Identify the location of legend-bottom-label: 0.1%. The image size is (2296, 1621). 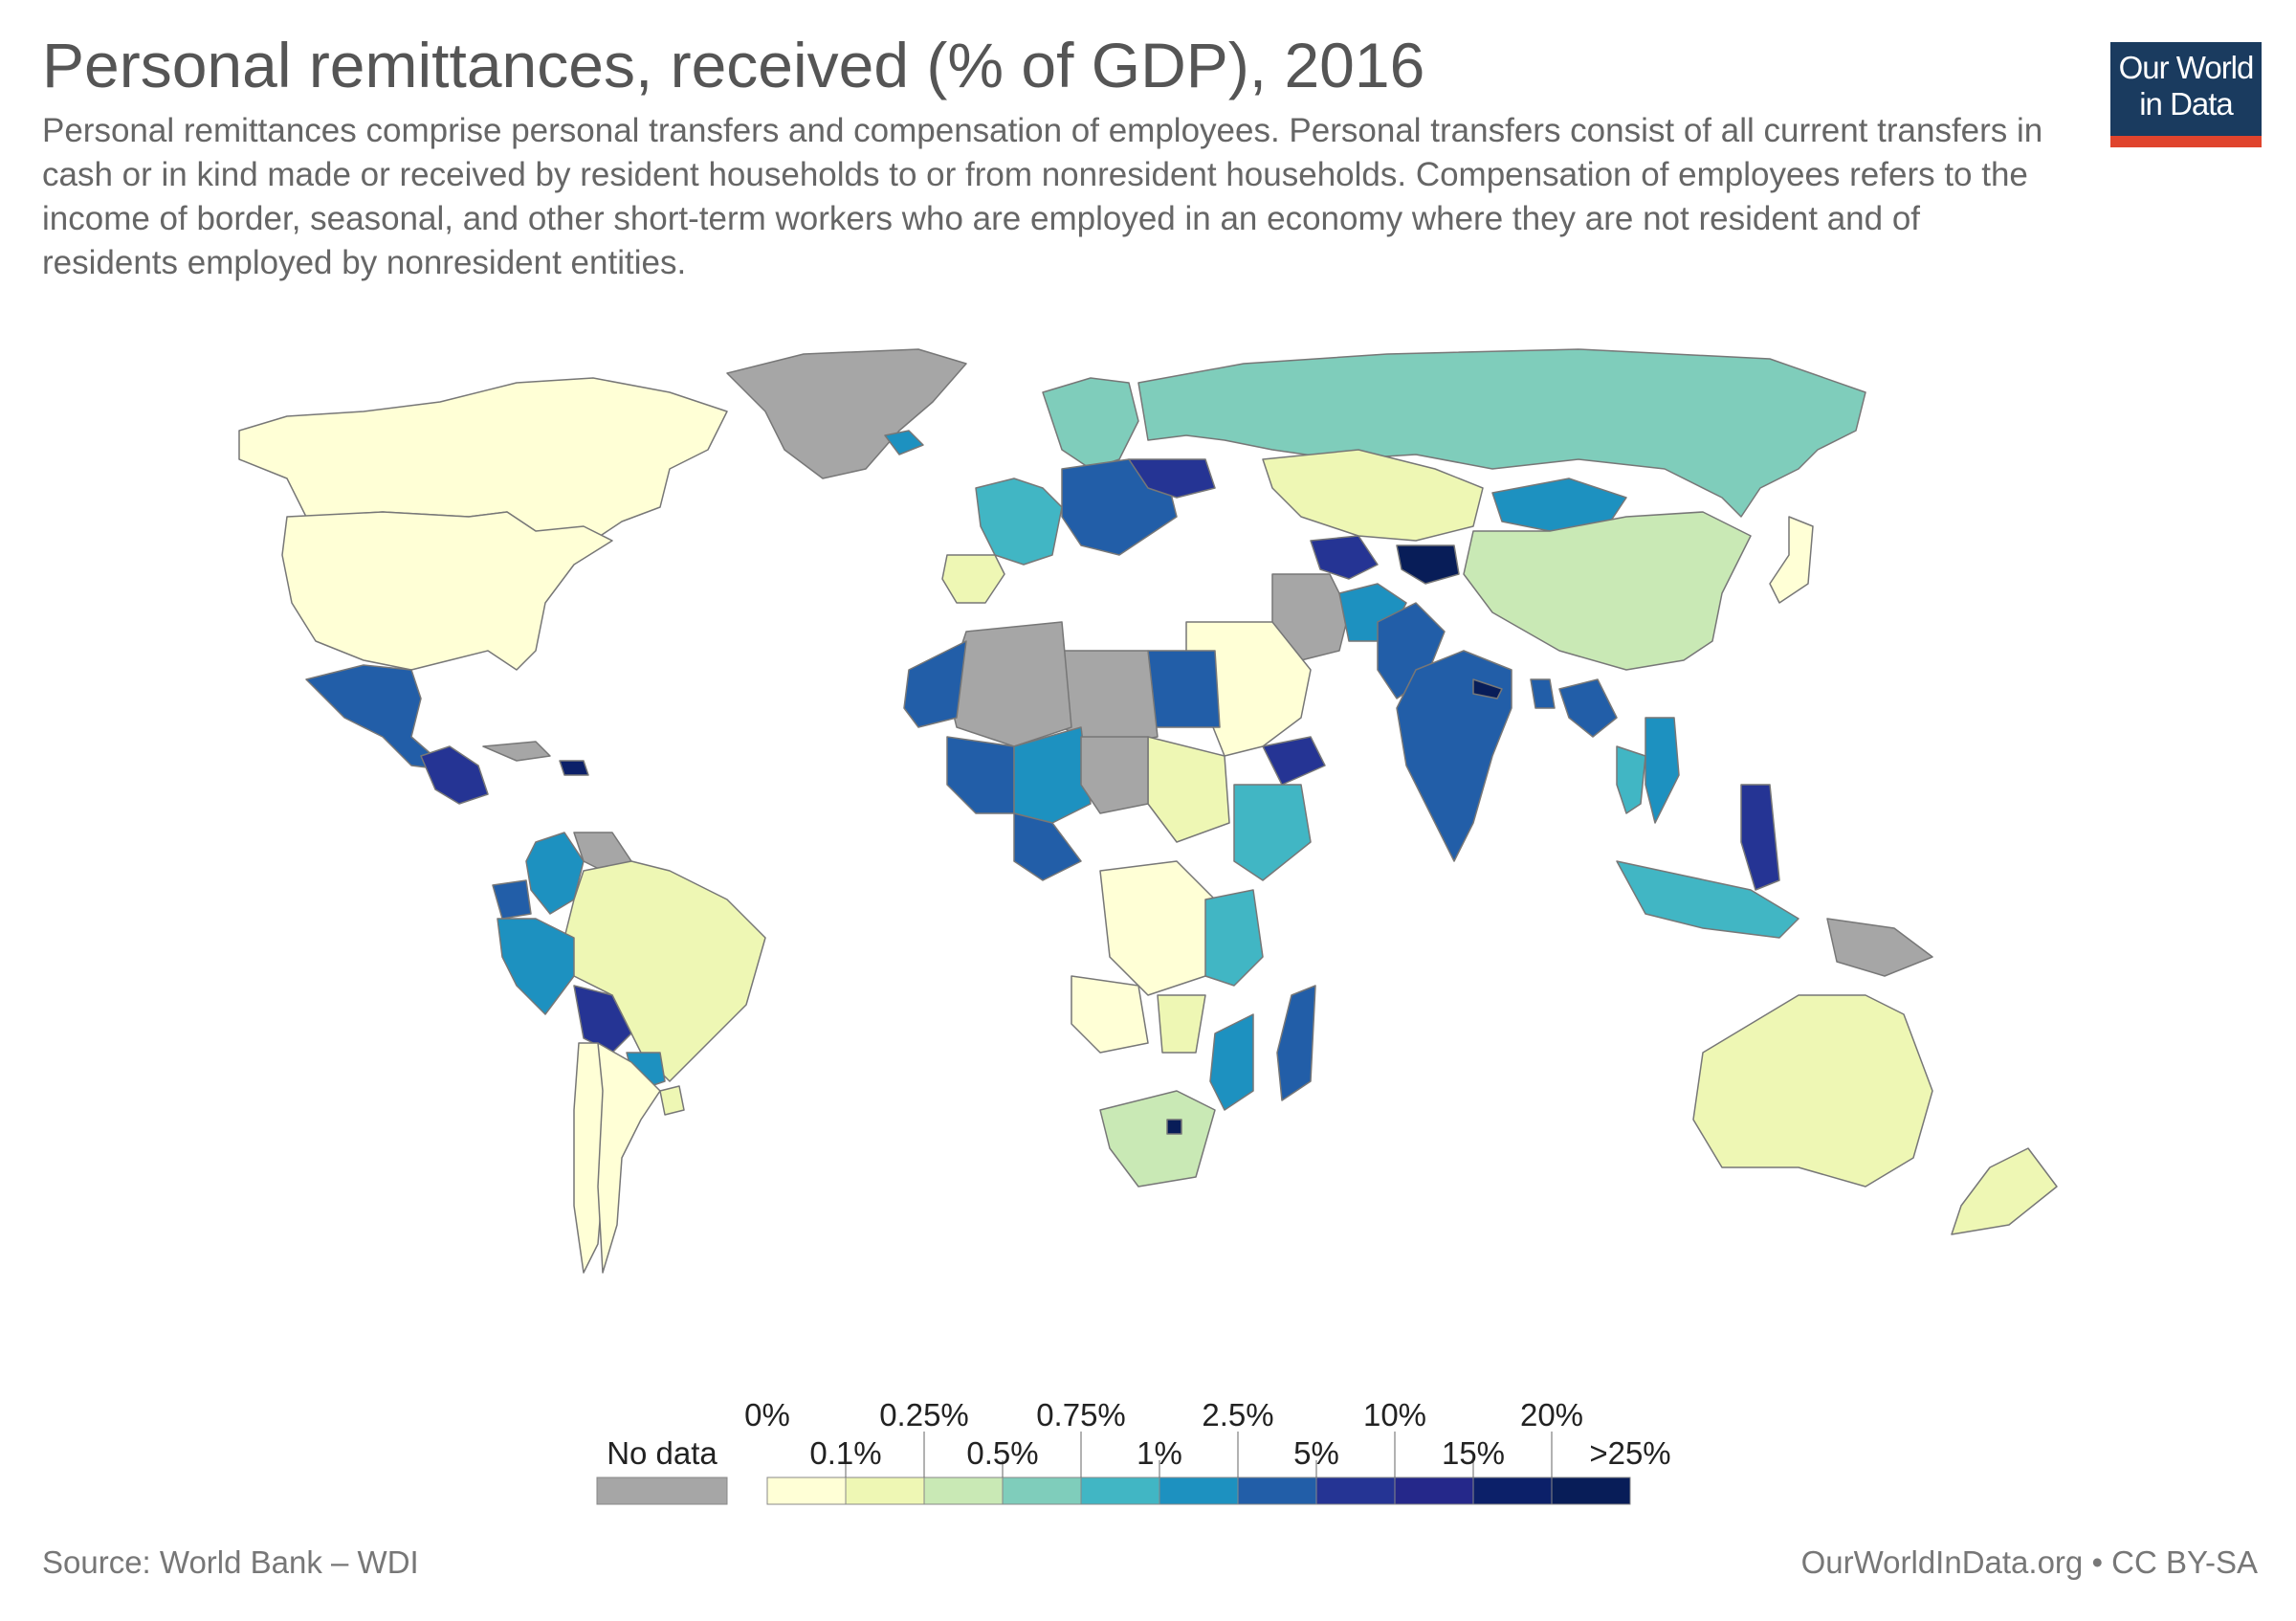
(845, 1453).